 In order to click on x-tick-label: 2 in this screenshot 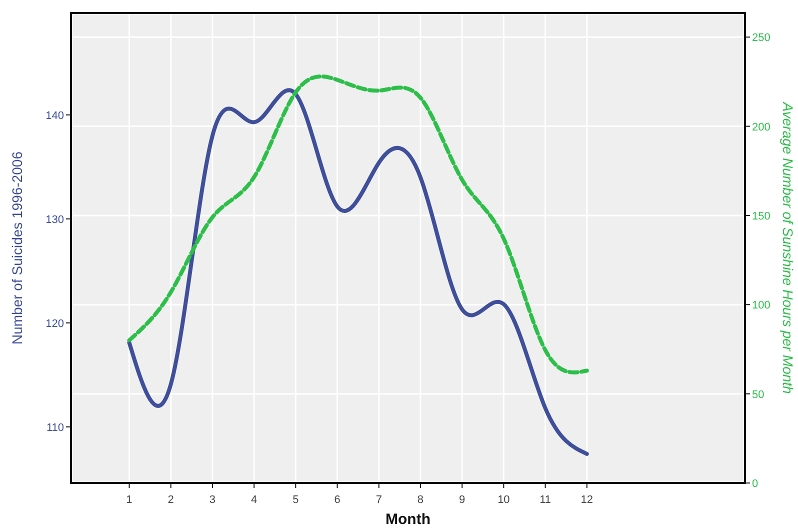, I will do `click(171, 500)`.